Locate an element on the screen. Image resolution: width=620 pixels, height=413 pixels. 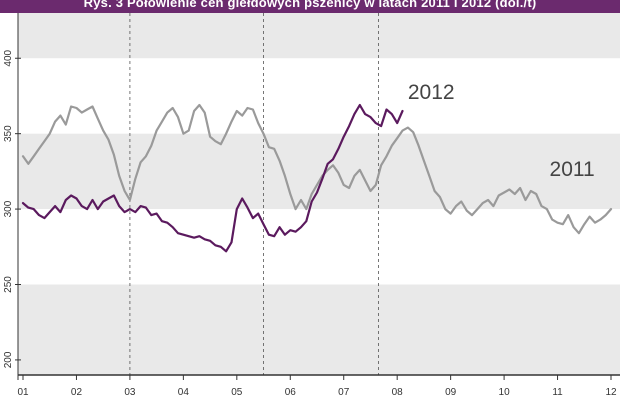
x-tick-label: 08 is located at coordinates (398, 392).